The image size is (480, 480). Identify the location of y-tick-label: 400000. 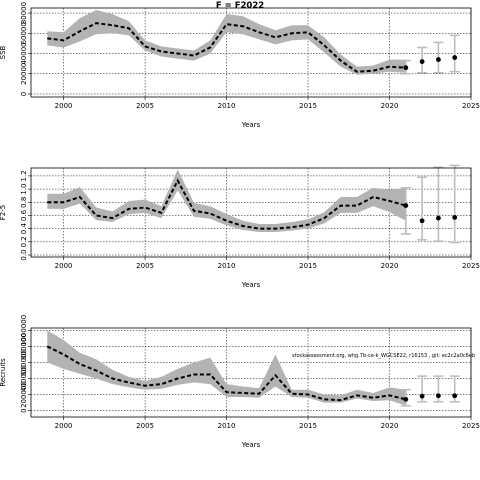
(24, 378).